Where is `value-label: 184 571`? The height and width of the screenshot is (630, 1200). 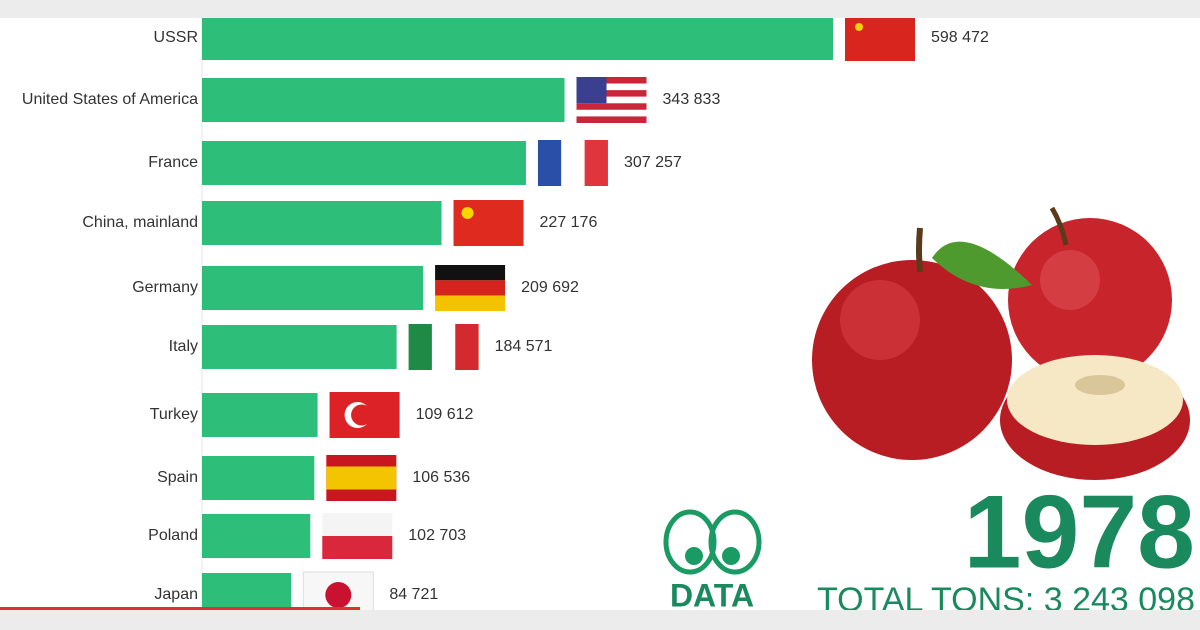
value-label: 184 571 is located at coordinates (524, 346).